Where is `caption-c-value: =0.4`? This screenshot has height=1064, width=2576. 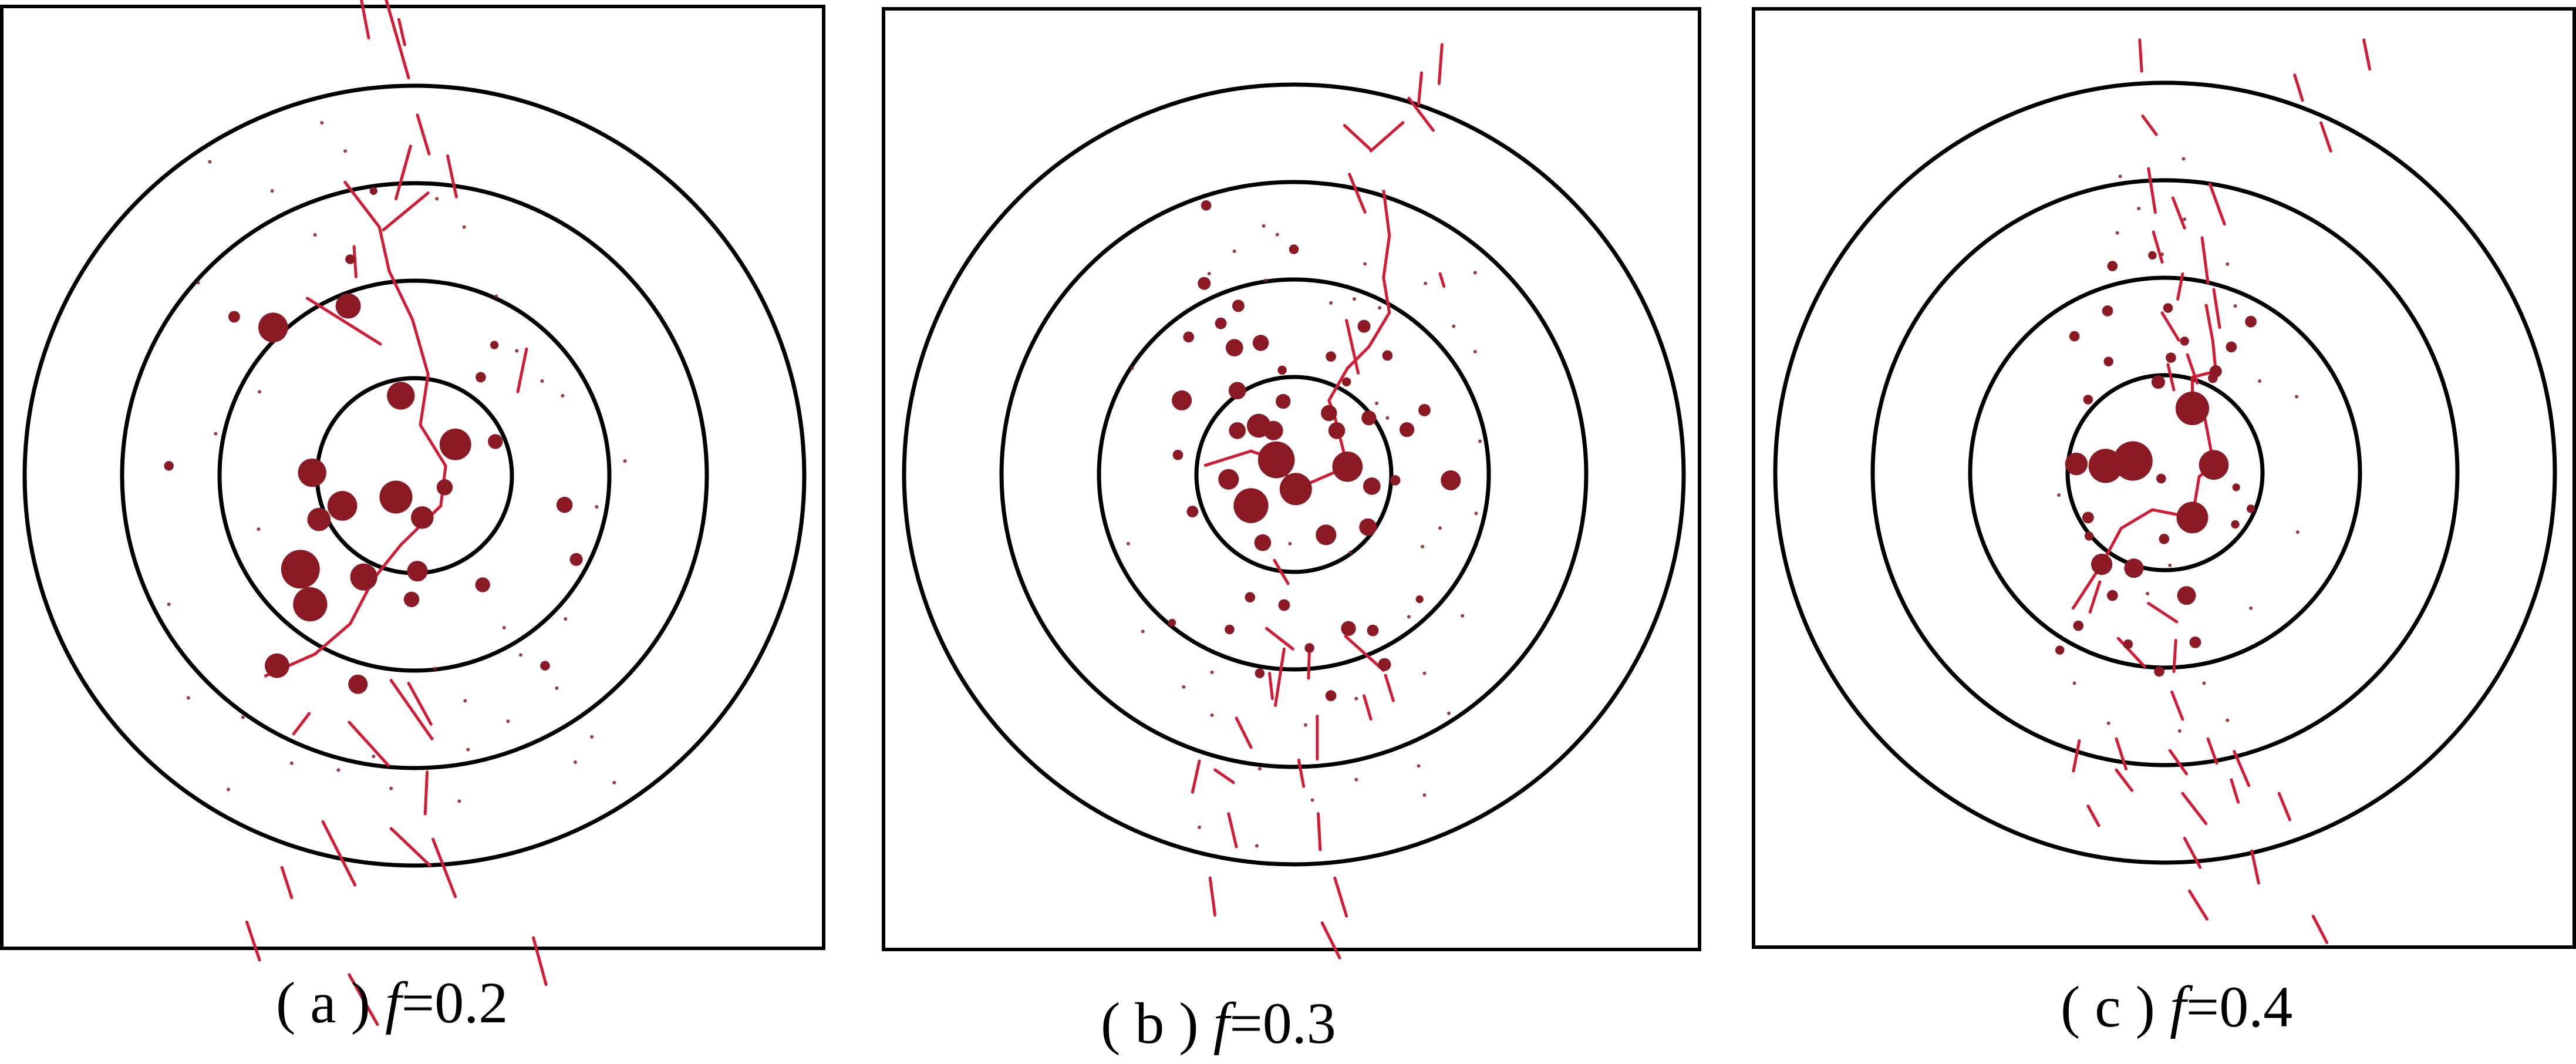
caption-c-value: =0.4 is located at coordinates (2239, 1006).